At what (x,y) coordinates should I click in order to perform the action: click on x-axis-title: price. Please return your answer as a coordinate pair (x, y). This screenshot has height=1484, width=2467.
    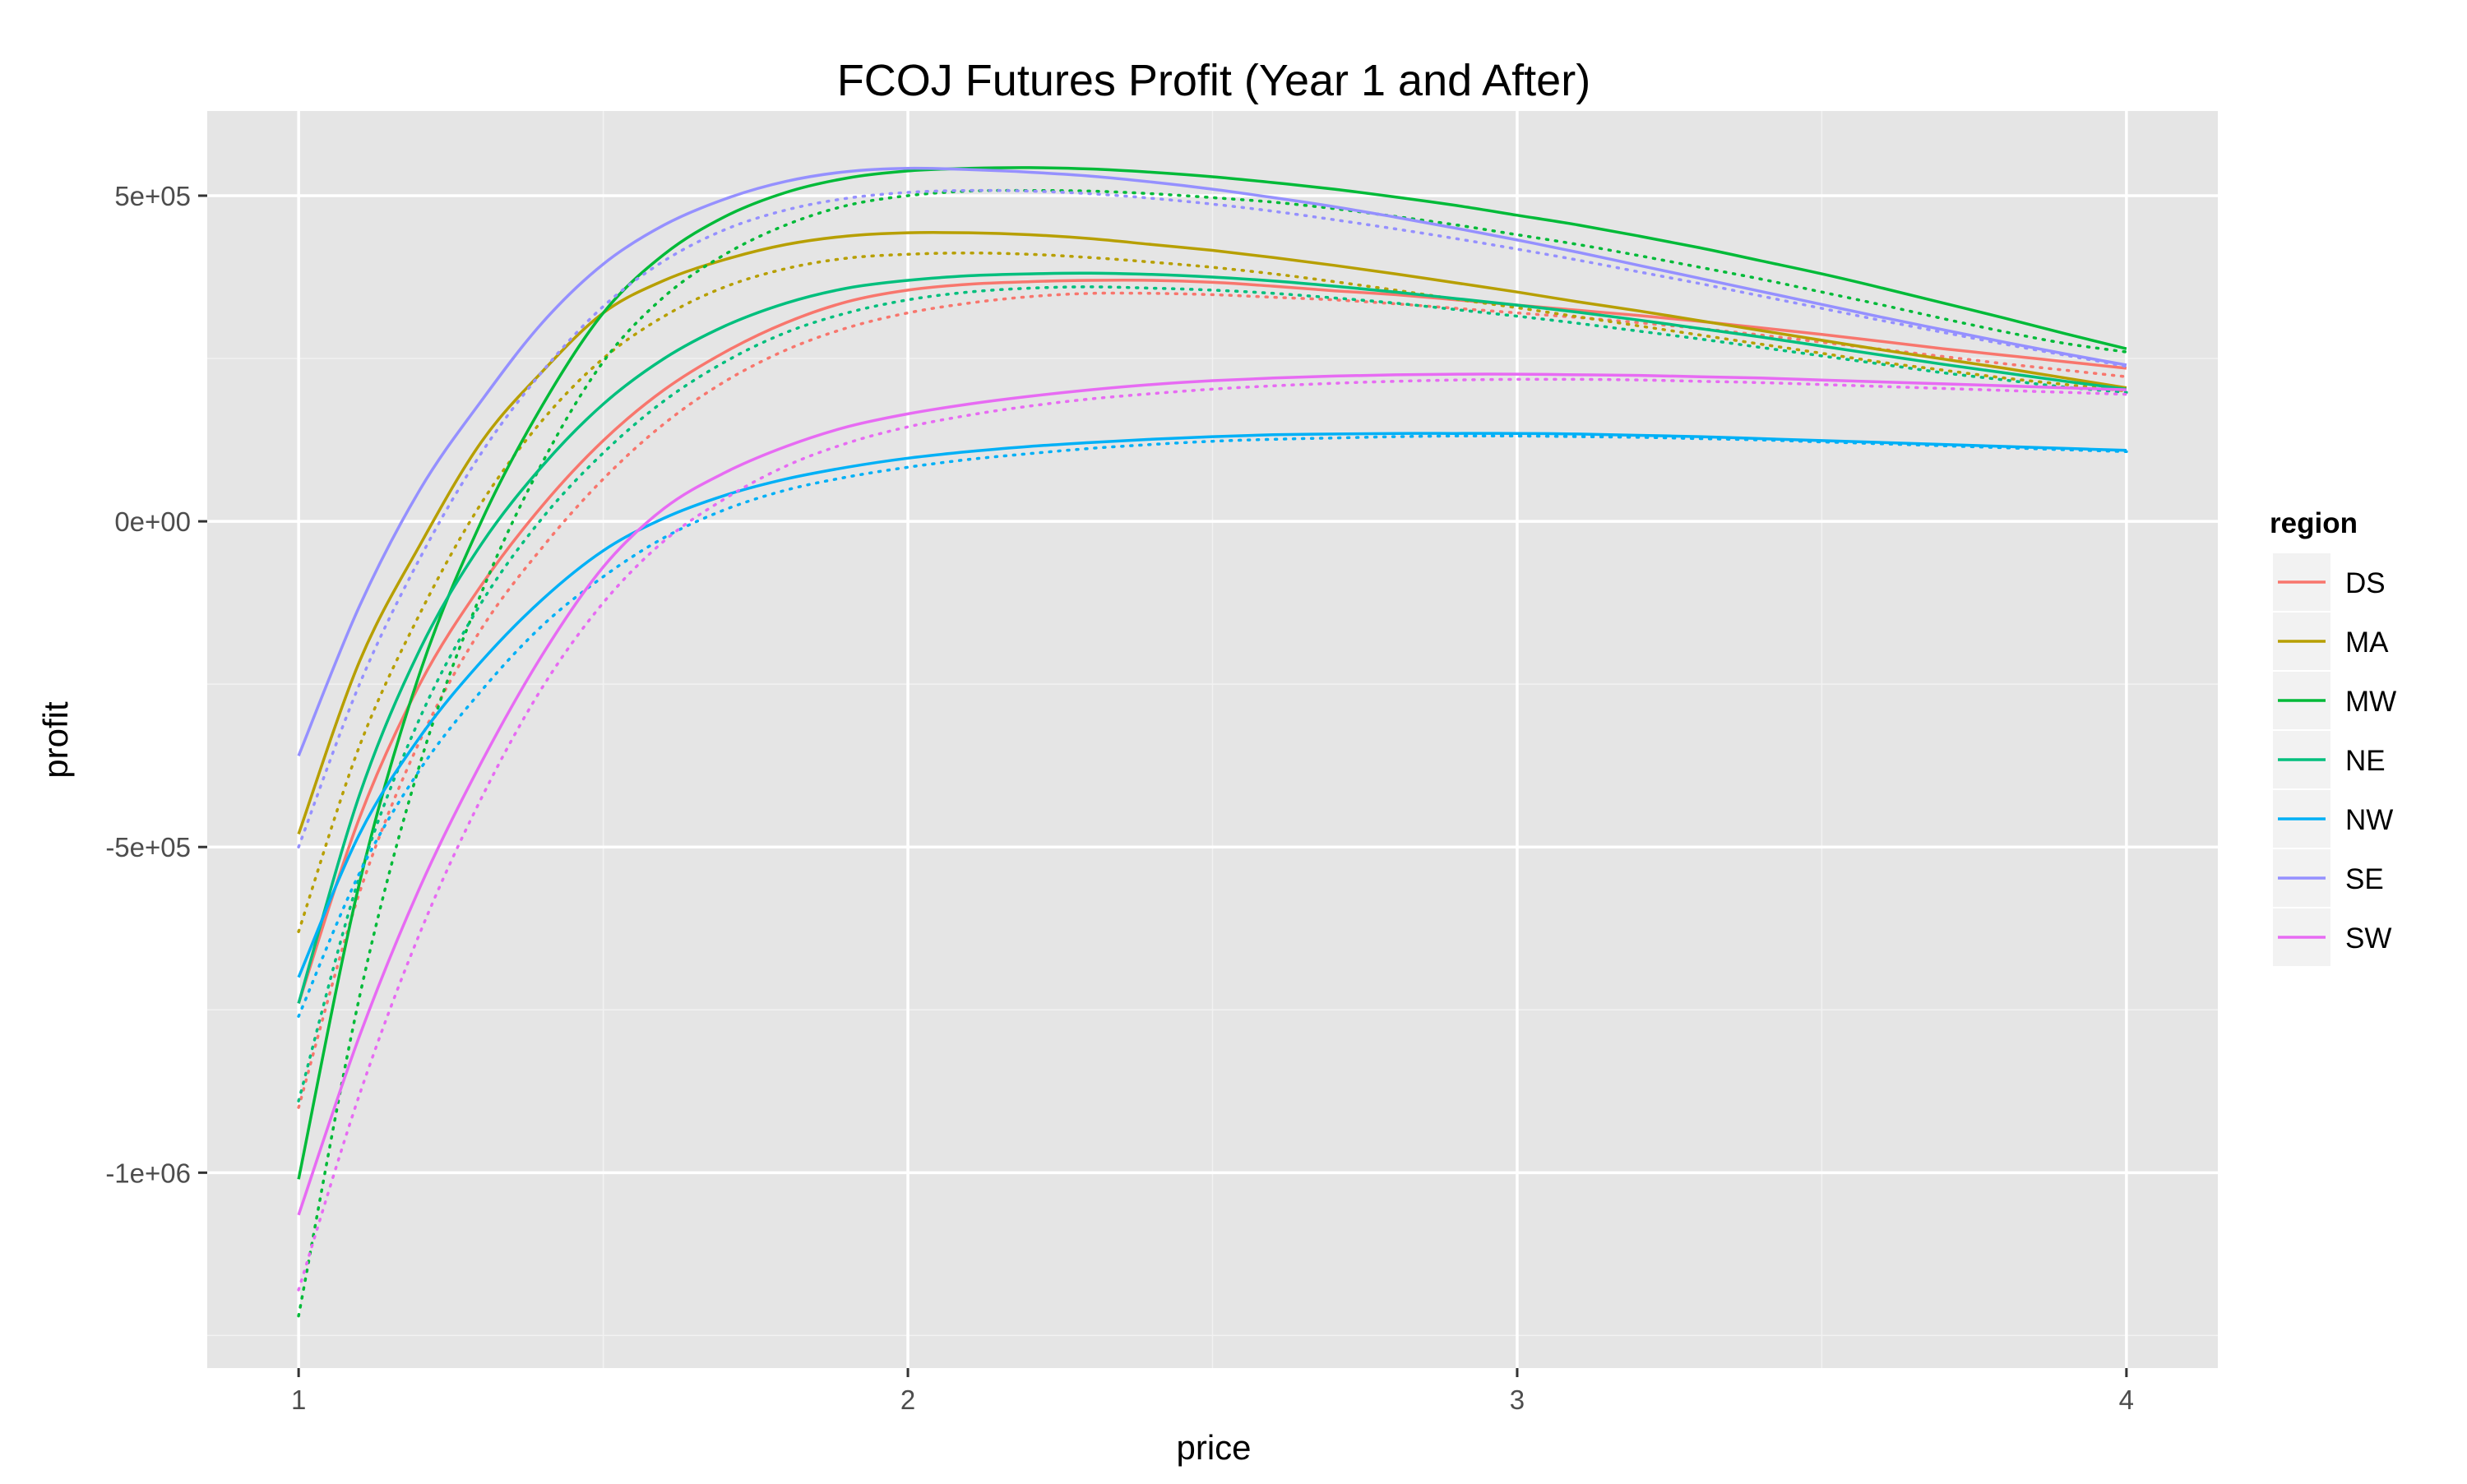
    Looking at the image, I should click on (1214, 1448).